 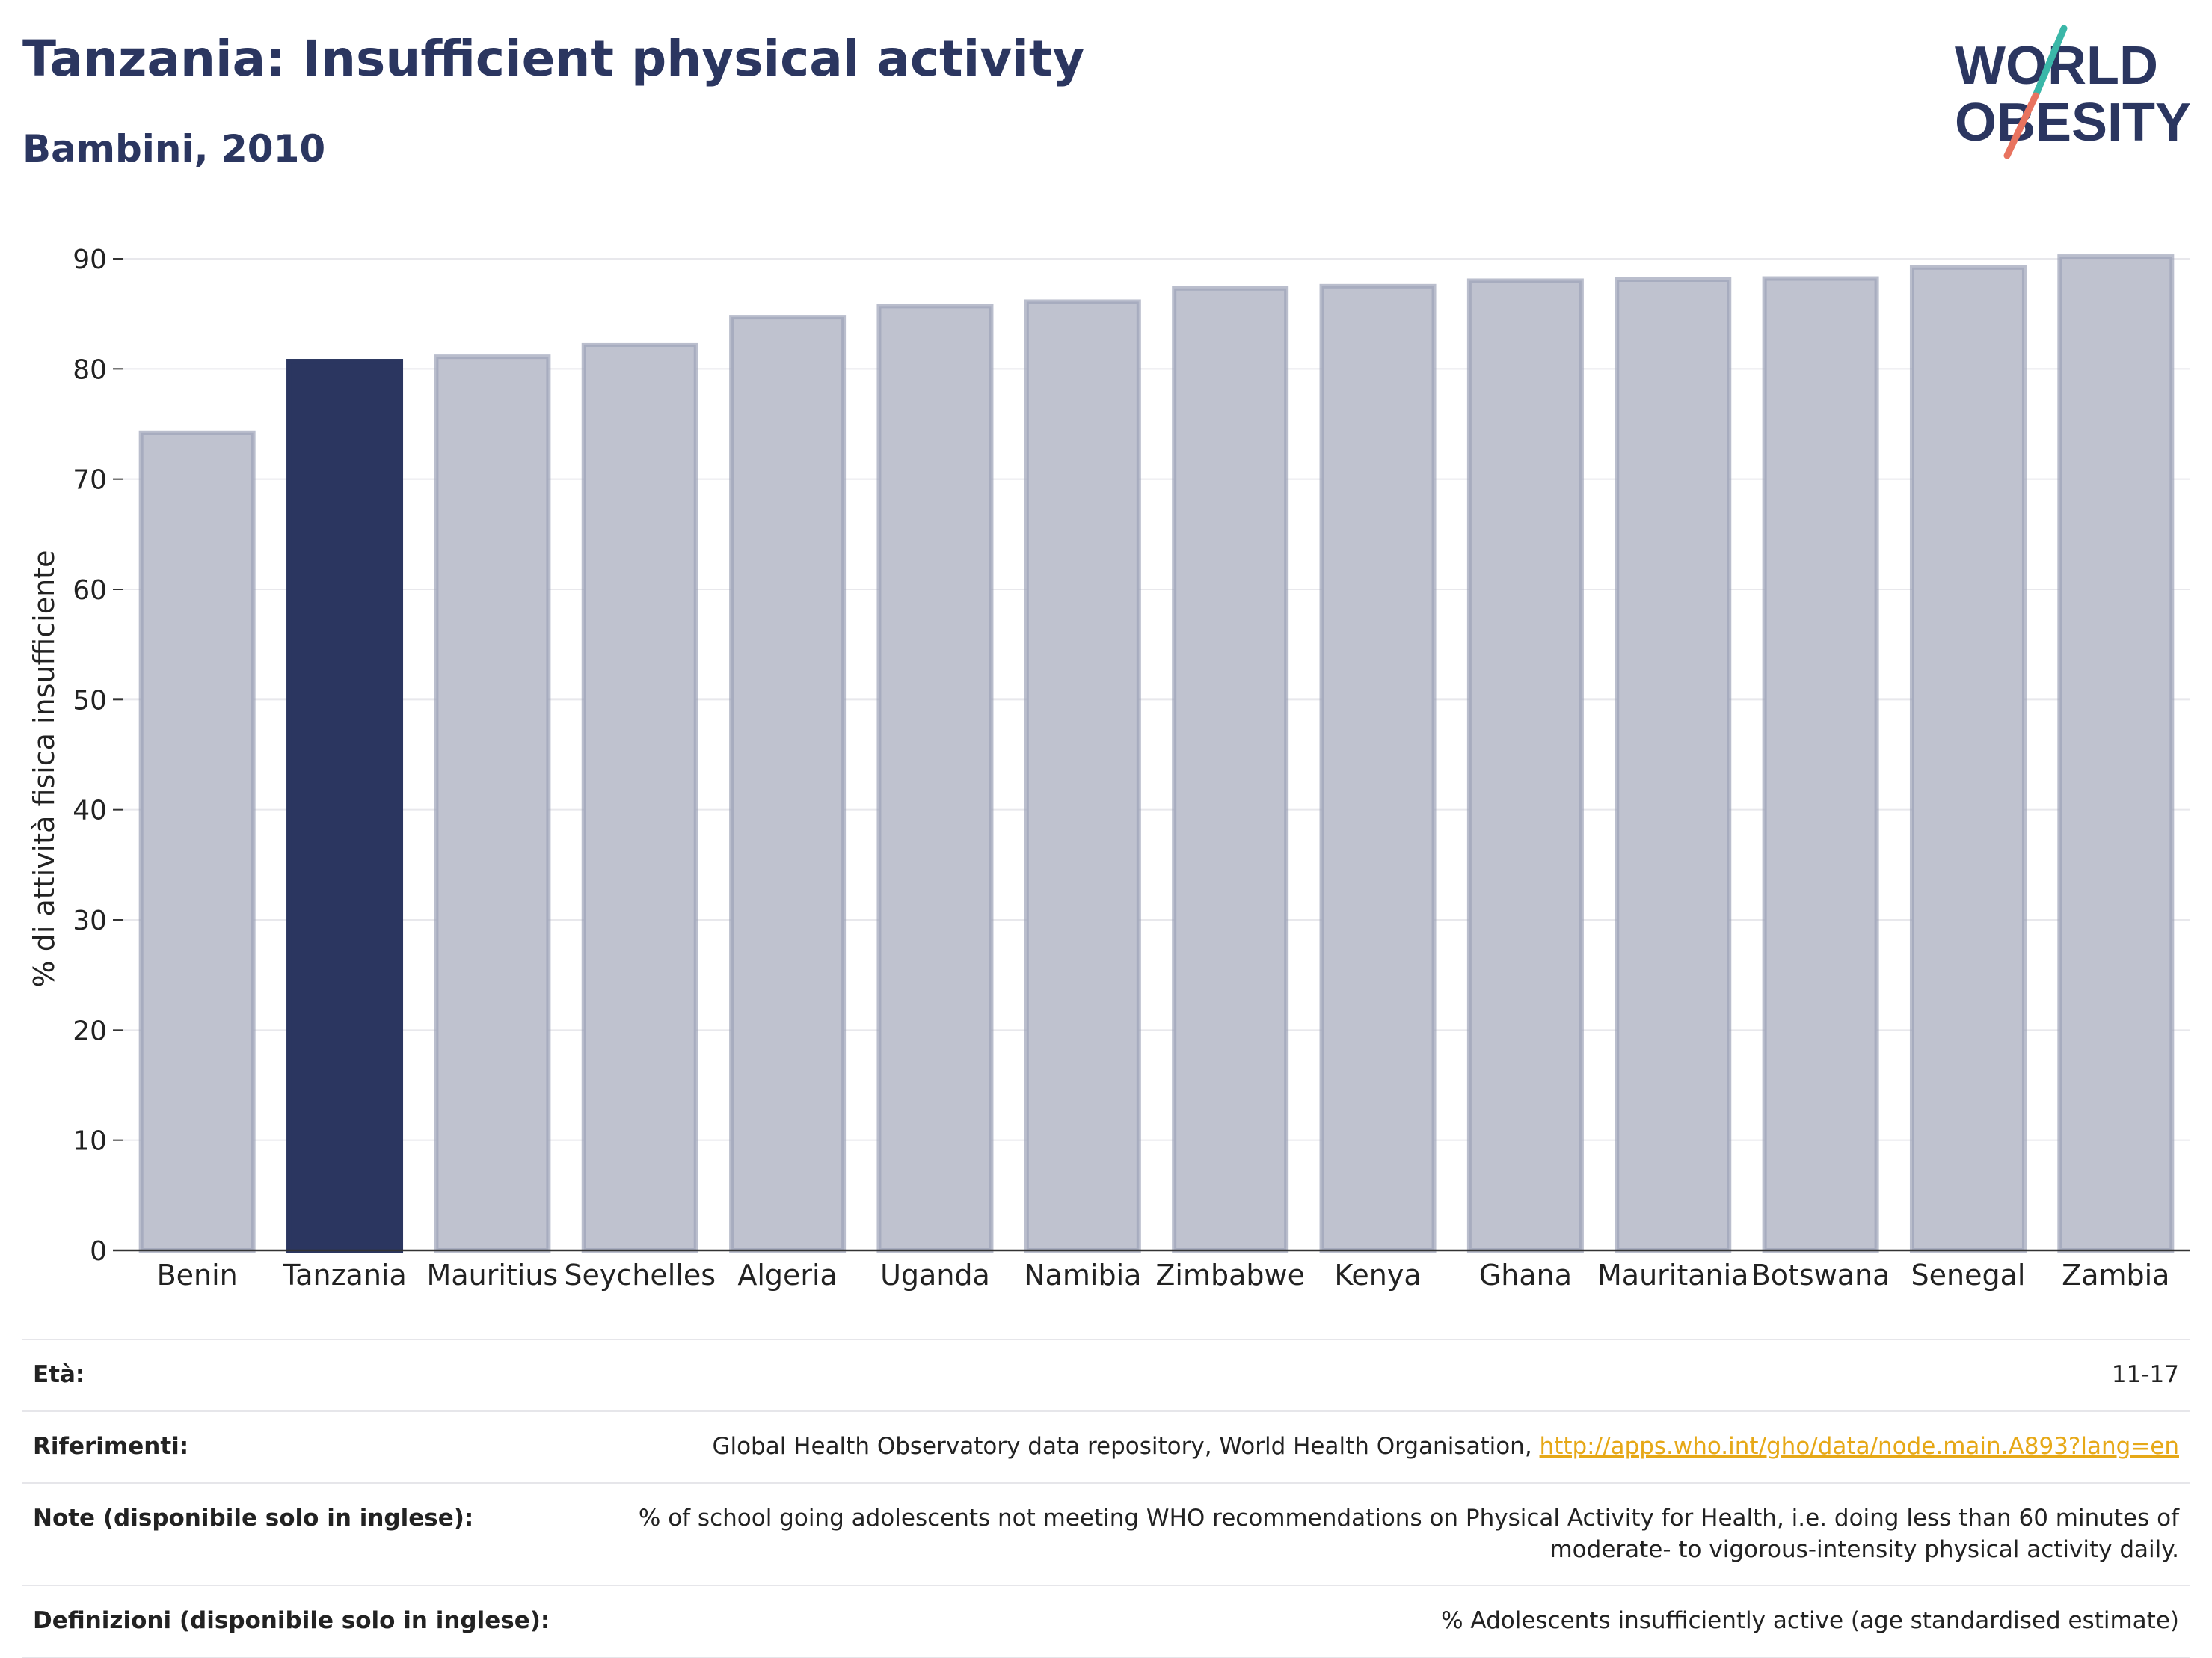 I want to click on x-tick-label: Zambia, so click(x=2115, y=1275).